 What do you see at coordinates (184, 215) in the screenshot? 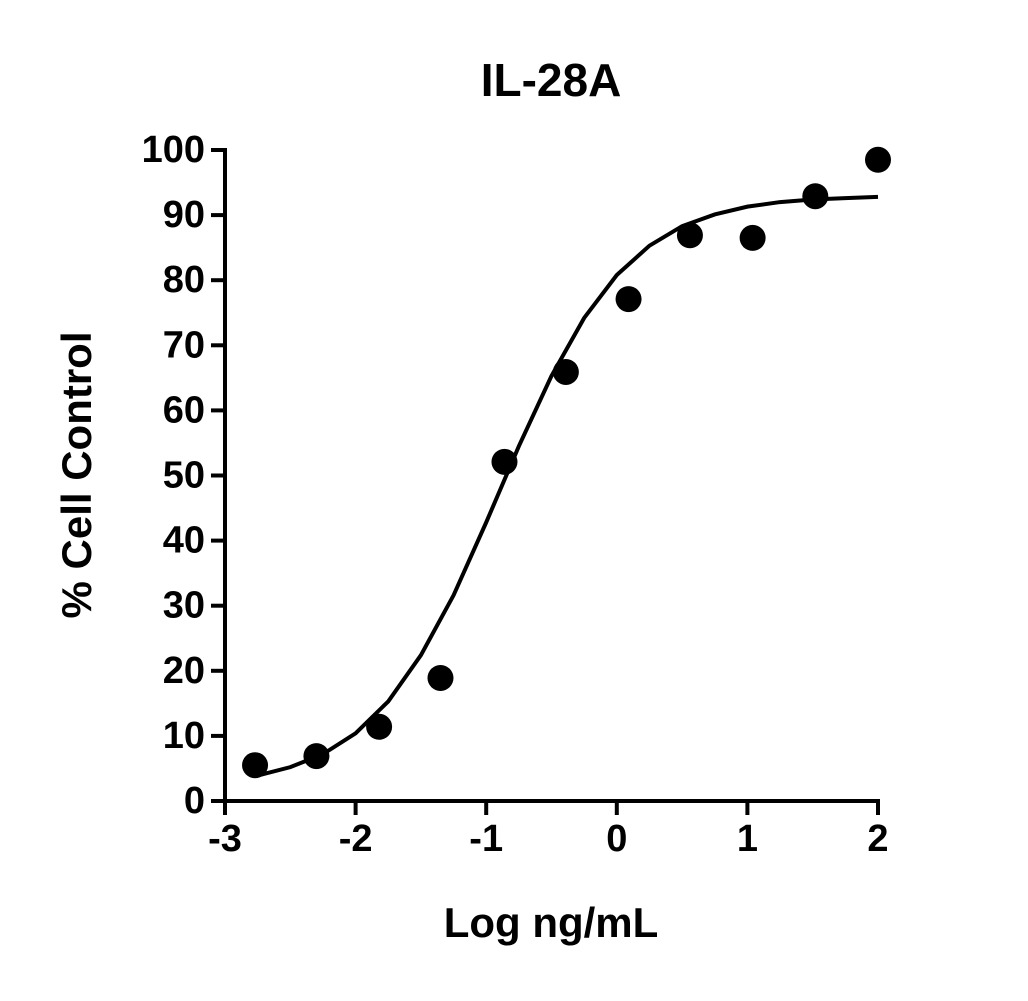
I see `y-tick-label: 90` at bounding box center [184, 215].